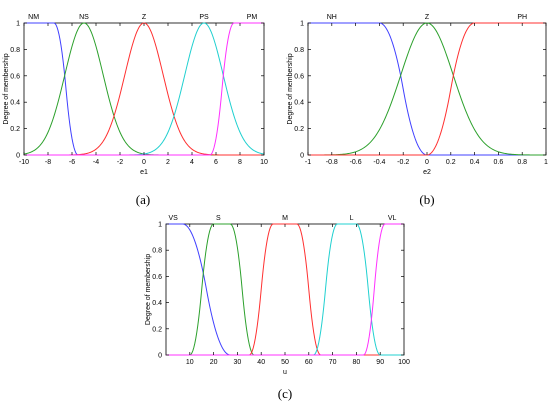 The image size is (550, 407). What do you see at coordinates (309, 362) in the screenshot?
I see `x-tick-label: 60` at bounding box center [309, 362].